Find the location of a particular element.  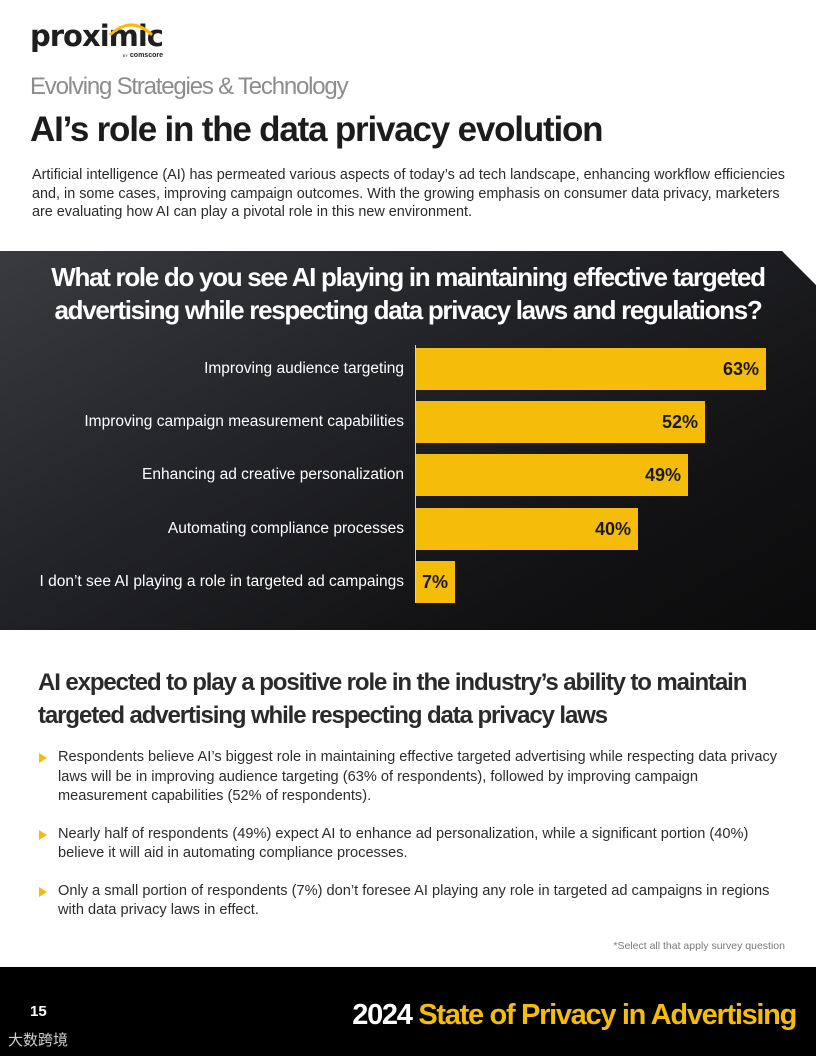

bar-value-label: 40% is located at coordinates (612, 528).